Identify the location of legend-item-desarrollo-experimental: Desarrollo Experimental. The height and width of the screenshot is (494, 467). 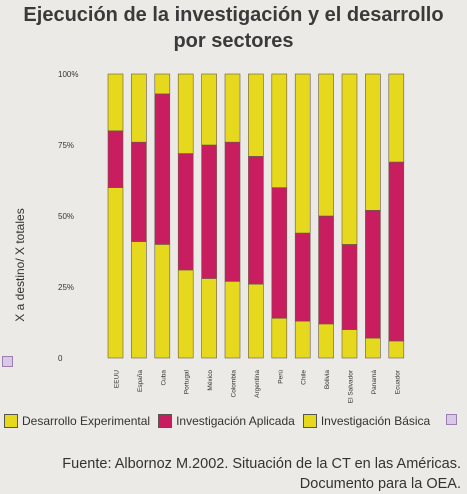
(77, 421).